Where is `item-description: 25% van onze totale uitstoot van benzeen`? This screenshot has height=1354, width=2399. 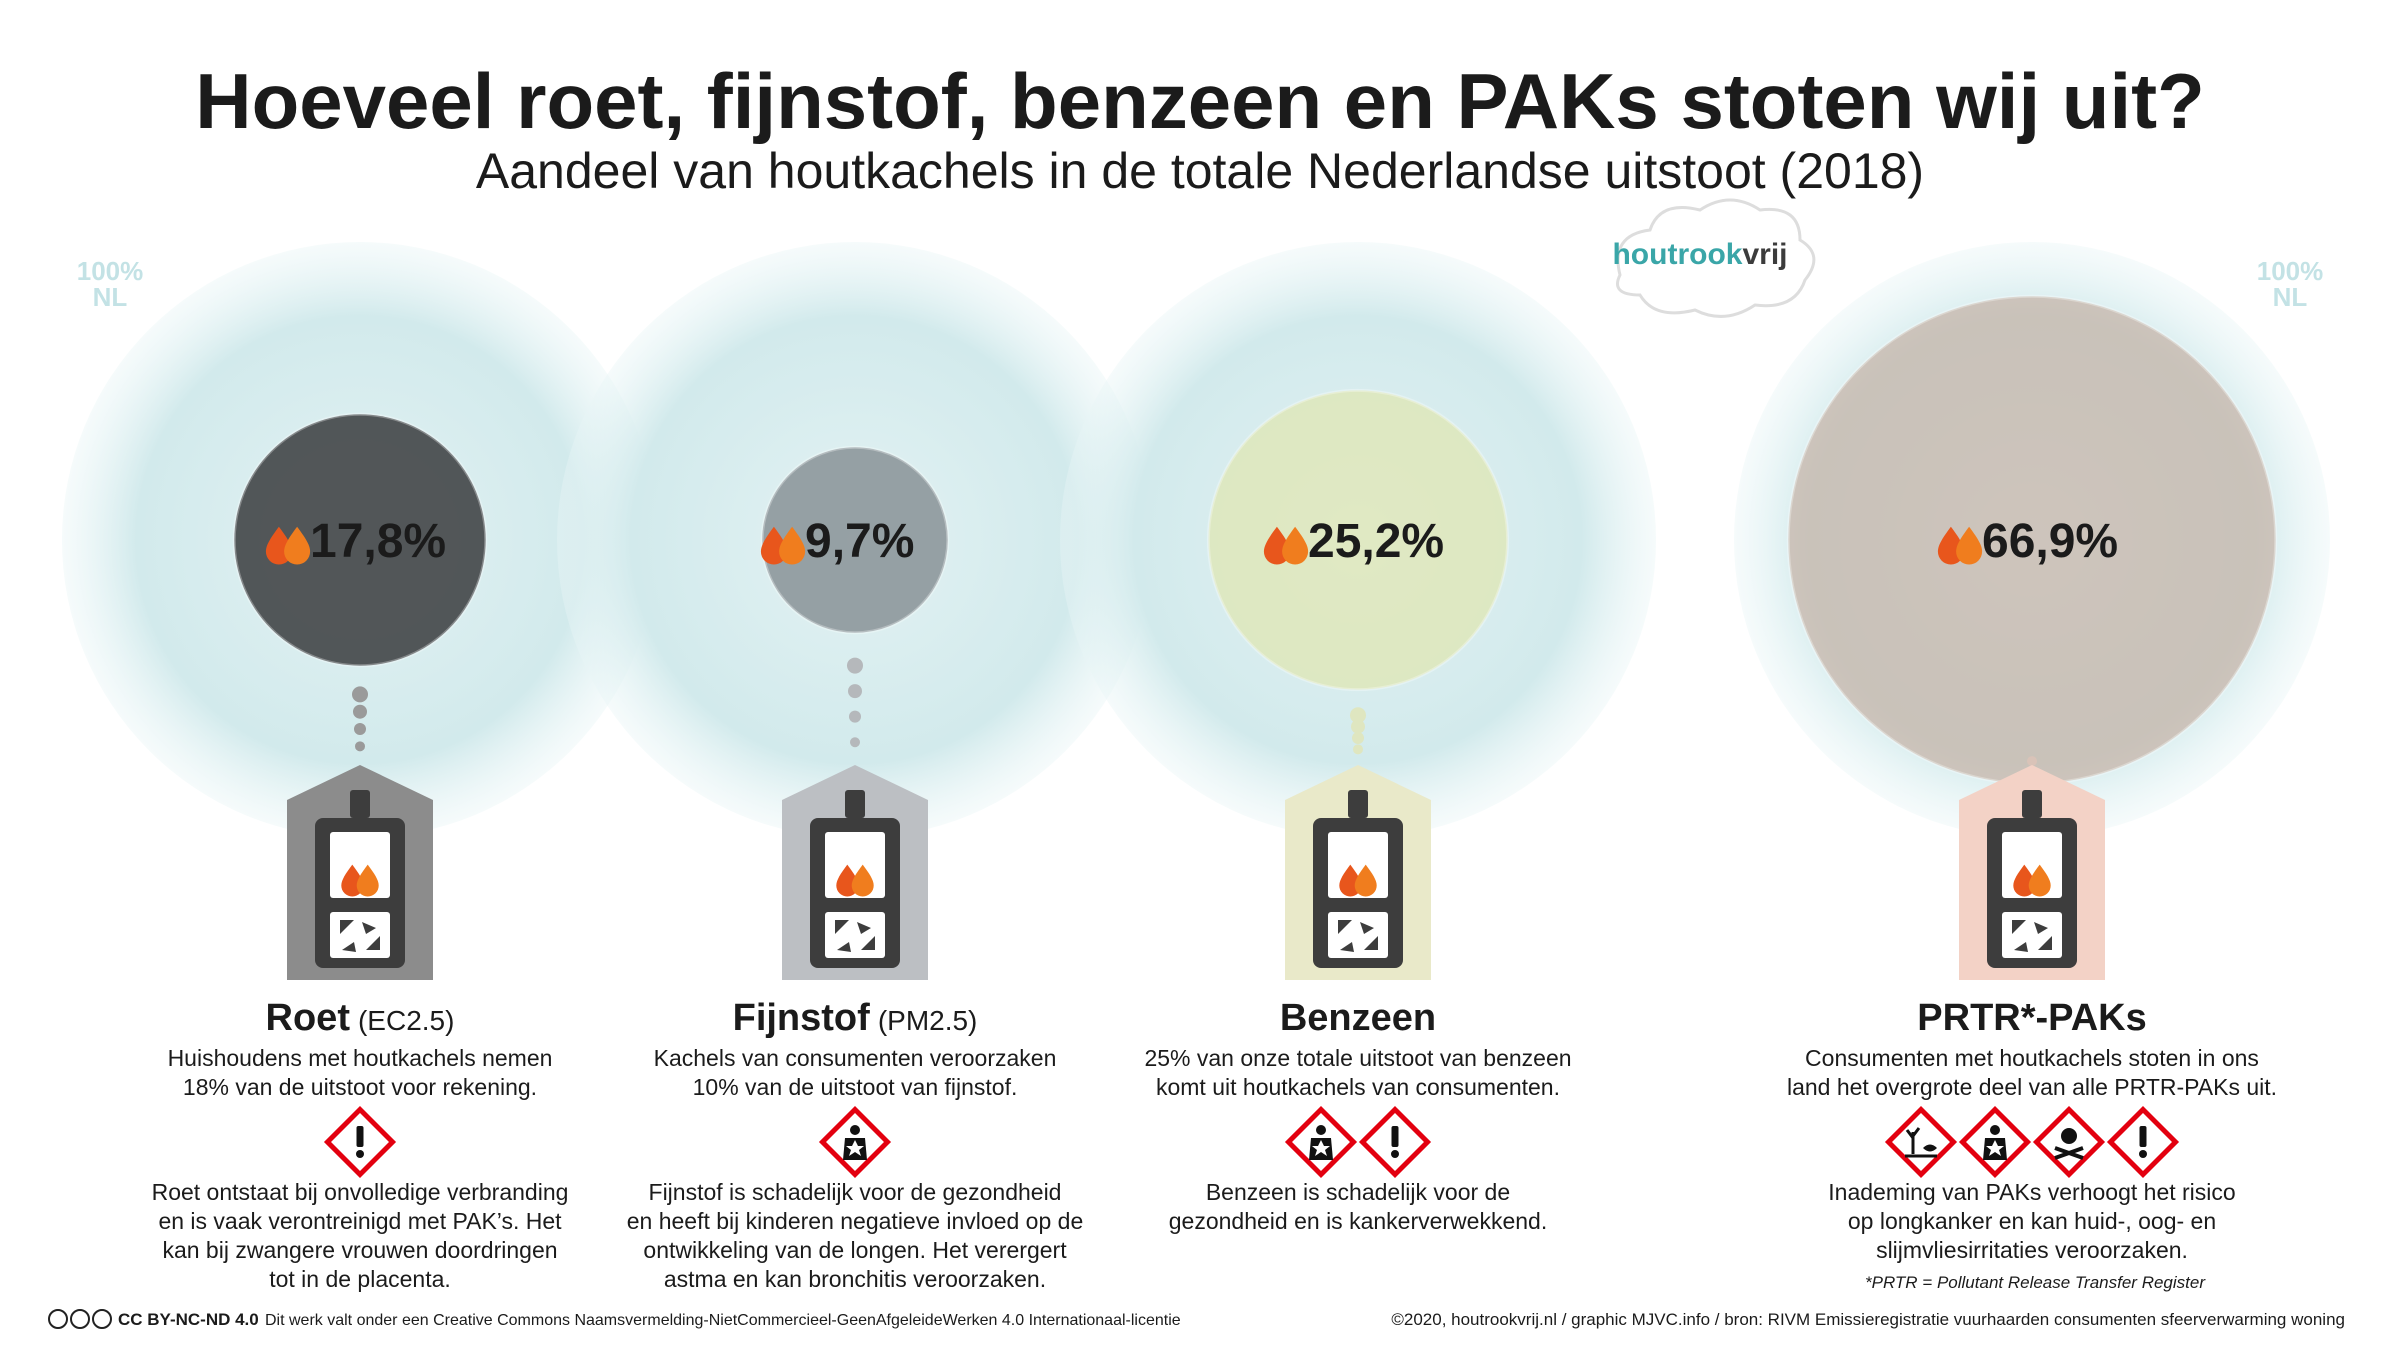 item-description: 25% van onze totale uitstoot van benzeen is located at coordinates (1357, 1058).